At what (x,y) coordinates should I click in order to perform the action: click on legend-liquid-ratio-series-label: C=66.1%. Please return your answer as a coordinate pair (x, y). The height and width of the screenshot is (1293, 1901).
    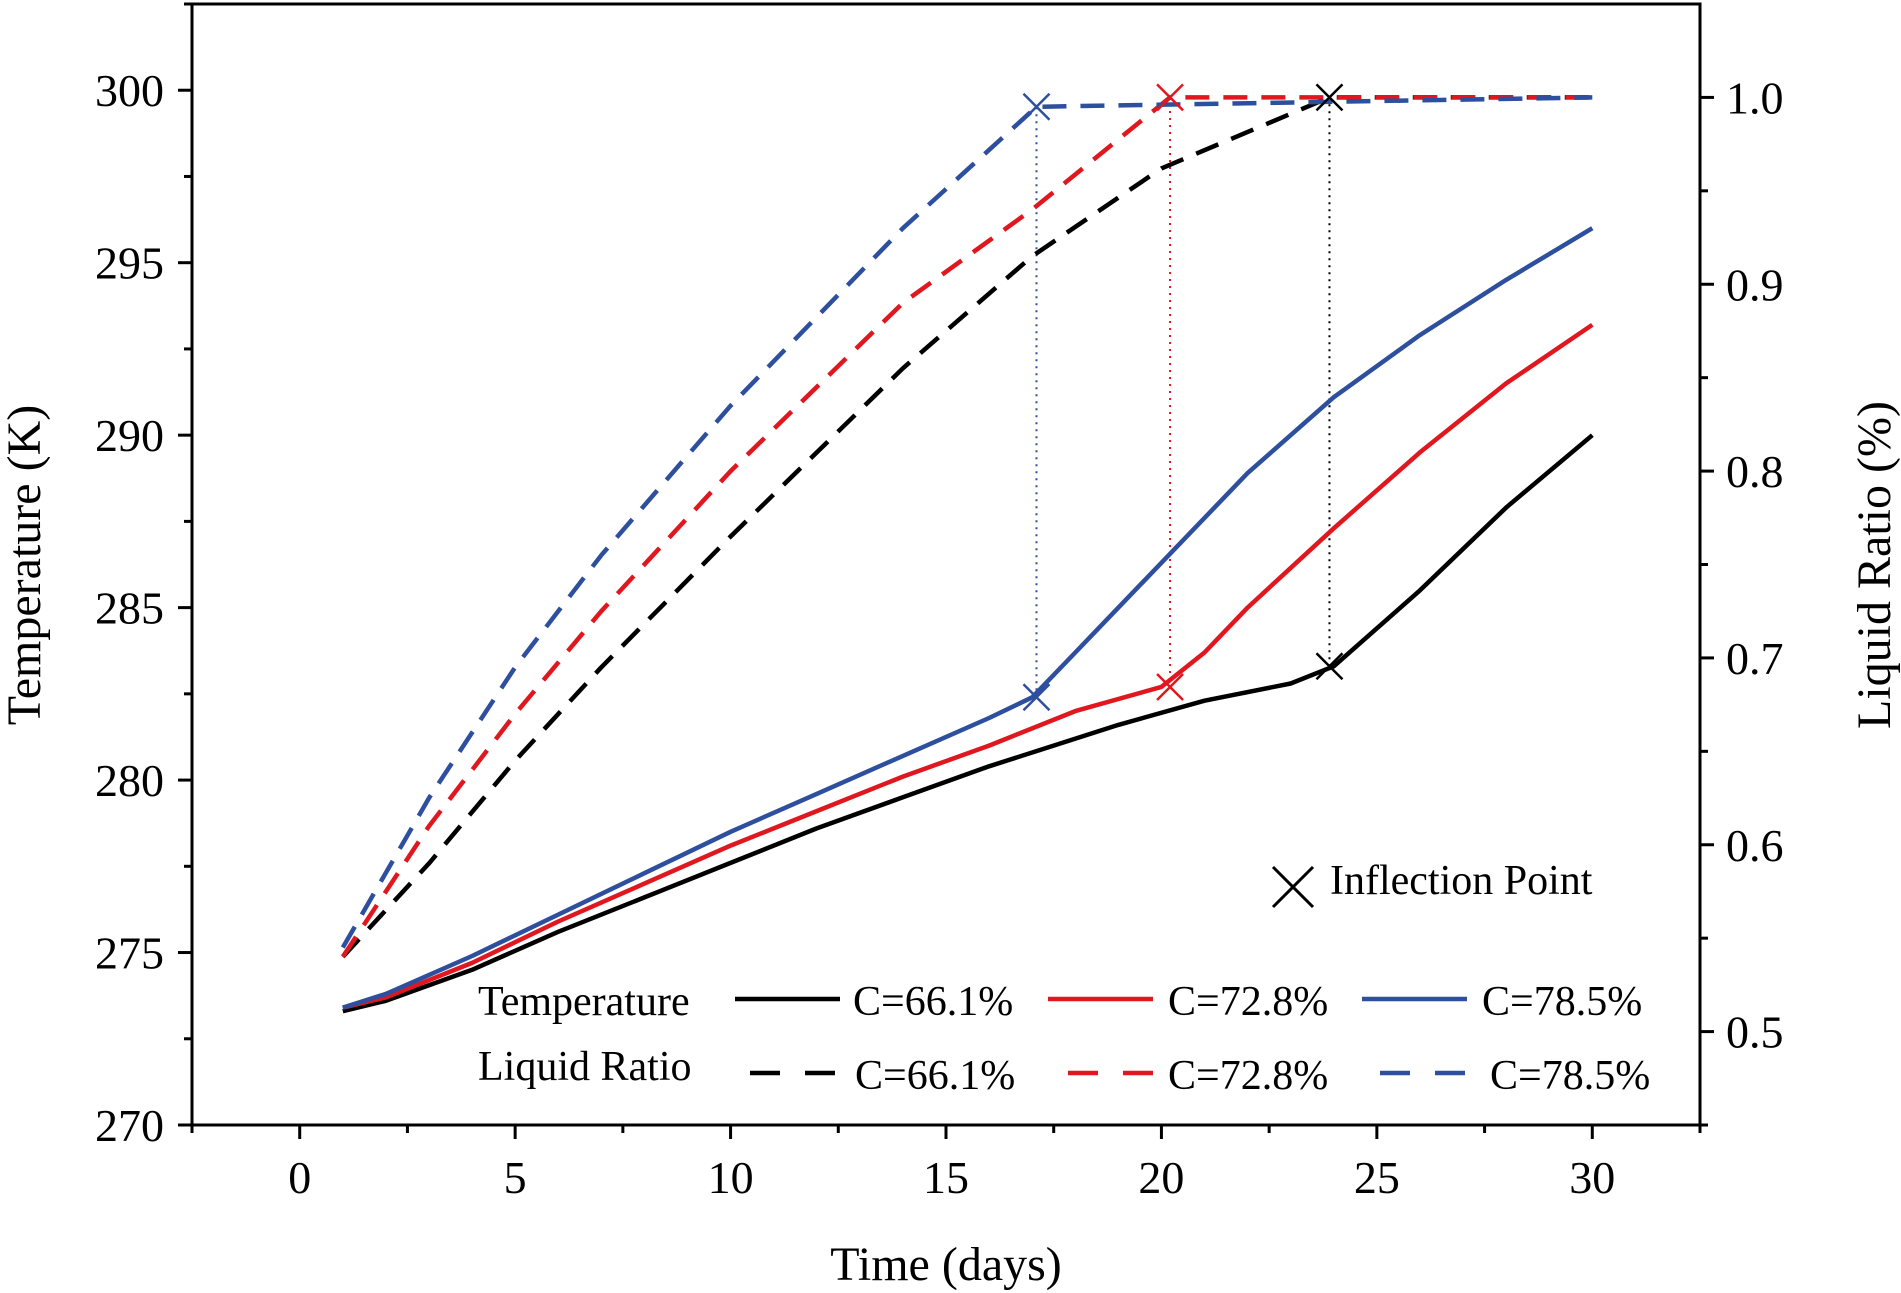
    Looking at the image, I should click on (935, 1076).